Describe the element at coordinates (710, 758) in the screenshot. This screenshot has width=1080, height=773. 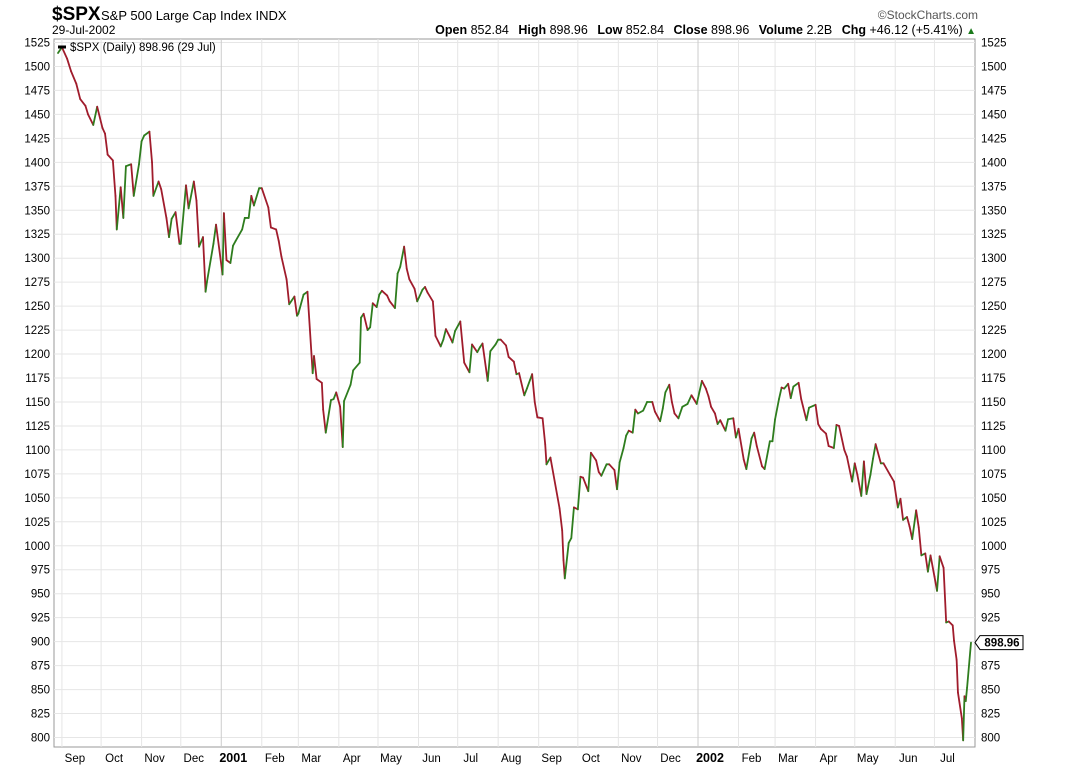
I see `x-tick-label: 2002` at that location.